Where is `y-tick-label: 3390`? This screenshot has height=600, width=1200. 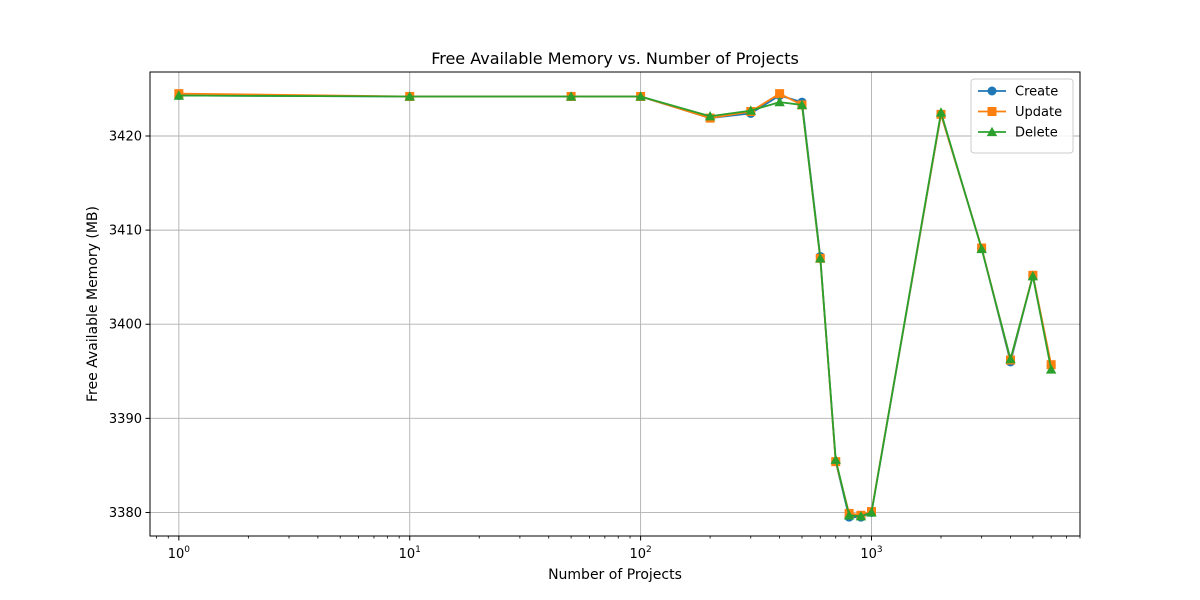 y-tick-label: 3390 is located at coordinates (125, 419).